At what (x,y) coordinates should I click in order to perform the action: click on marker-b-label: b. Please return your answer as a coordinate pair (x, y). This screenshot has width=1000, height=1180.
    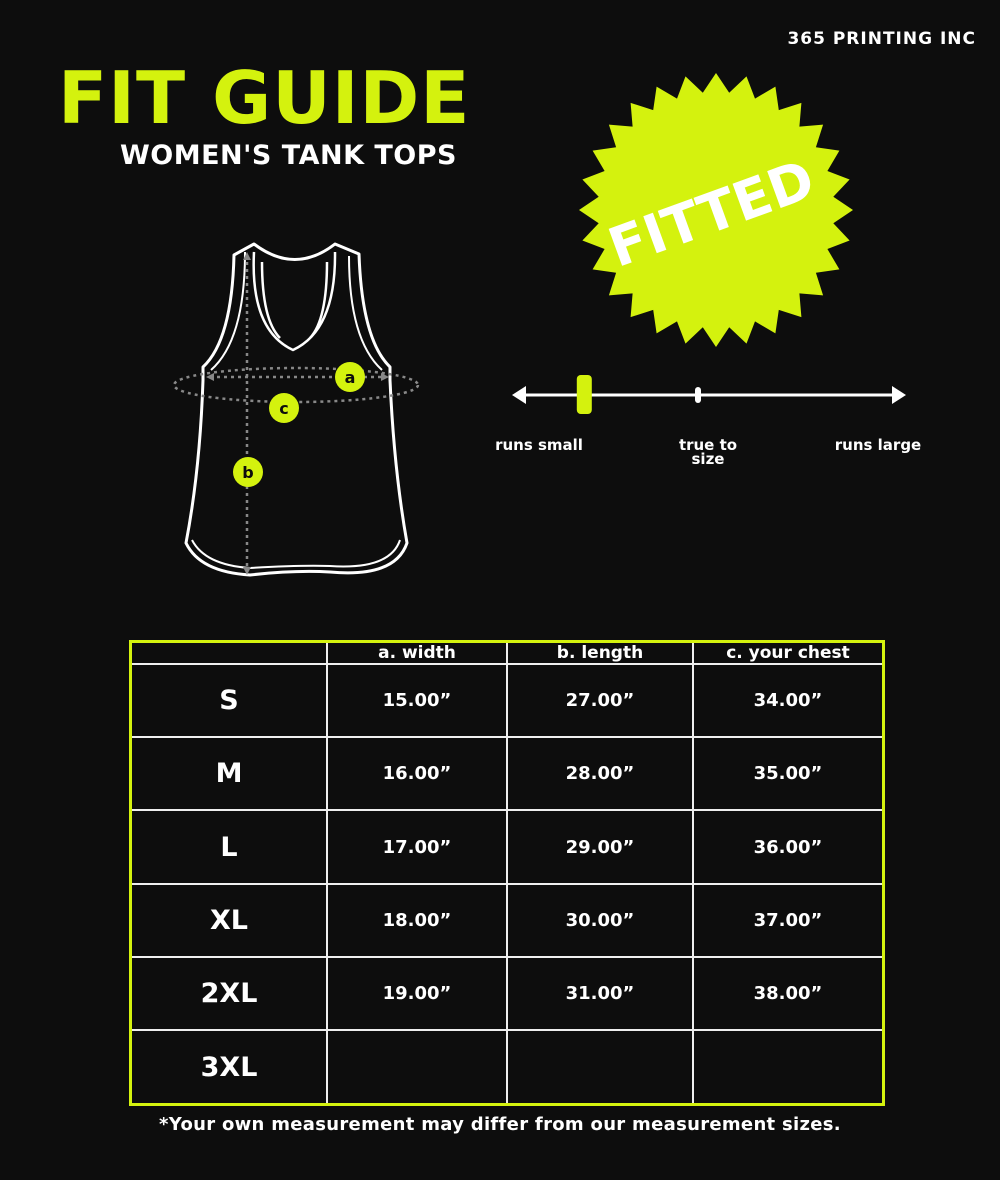
    Looking at the image, I should click on (247, 472).